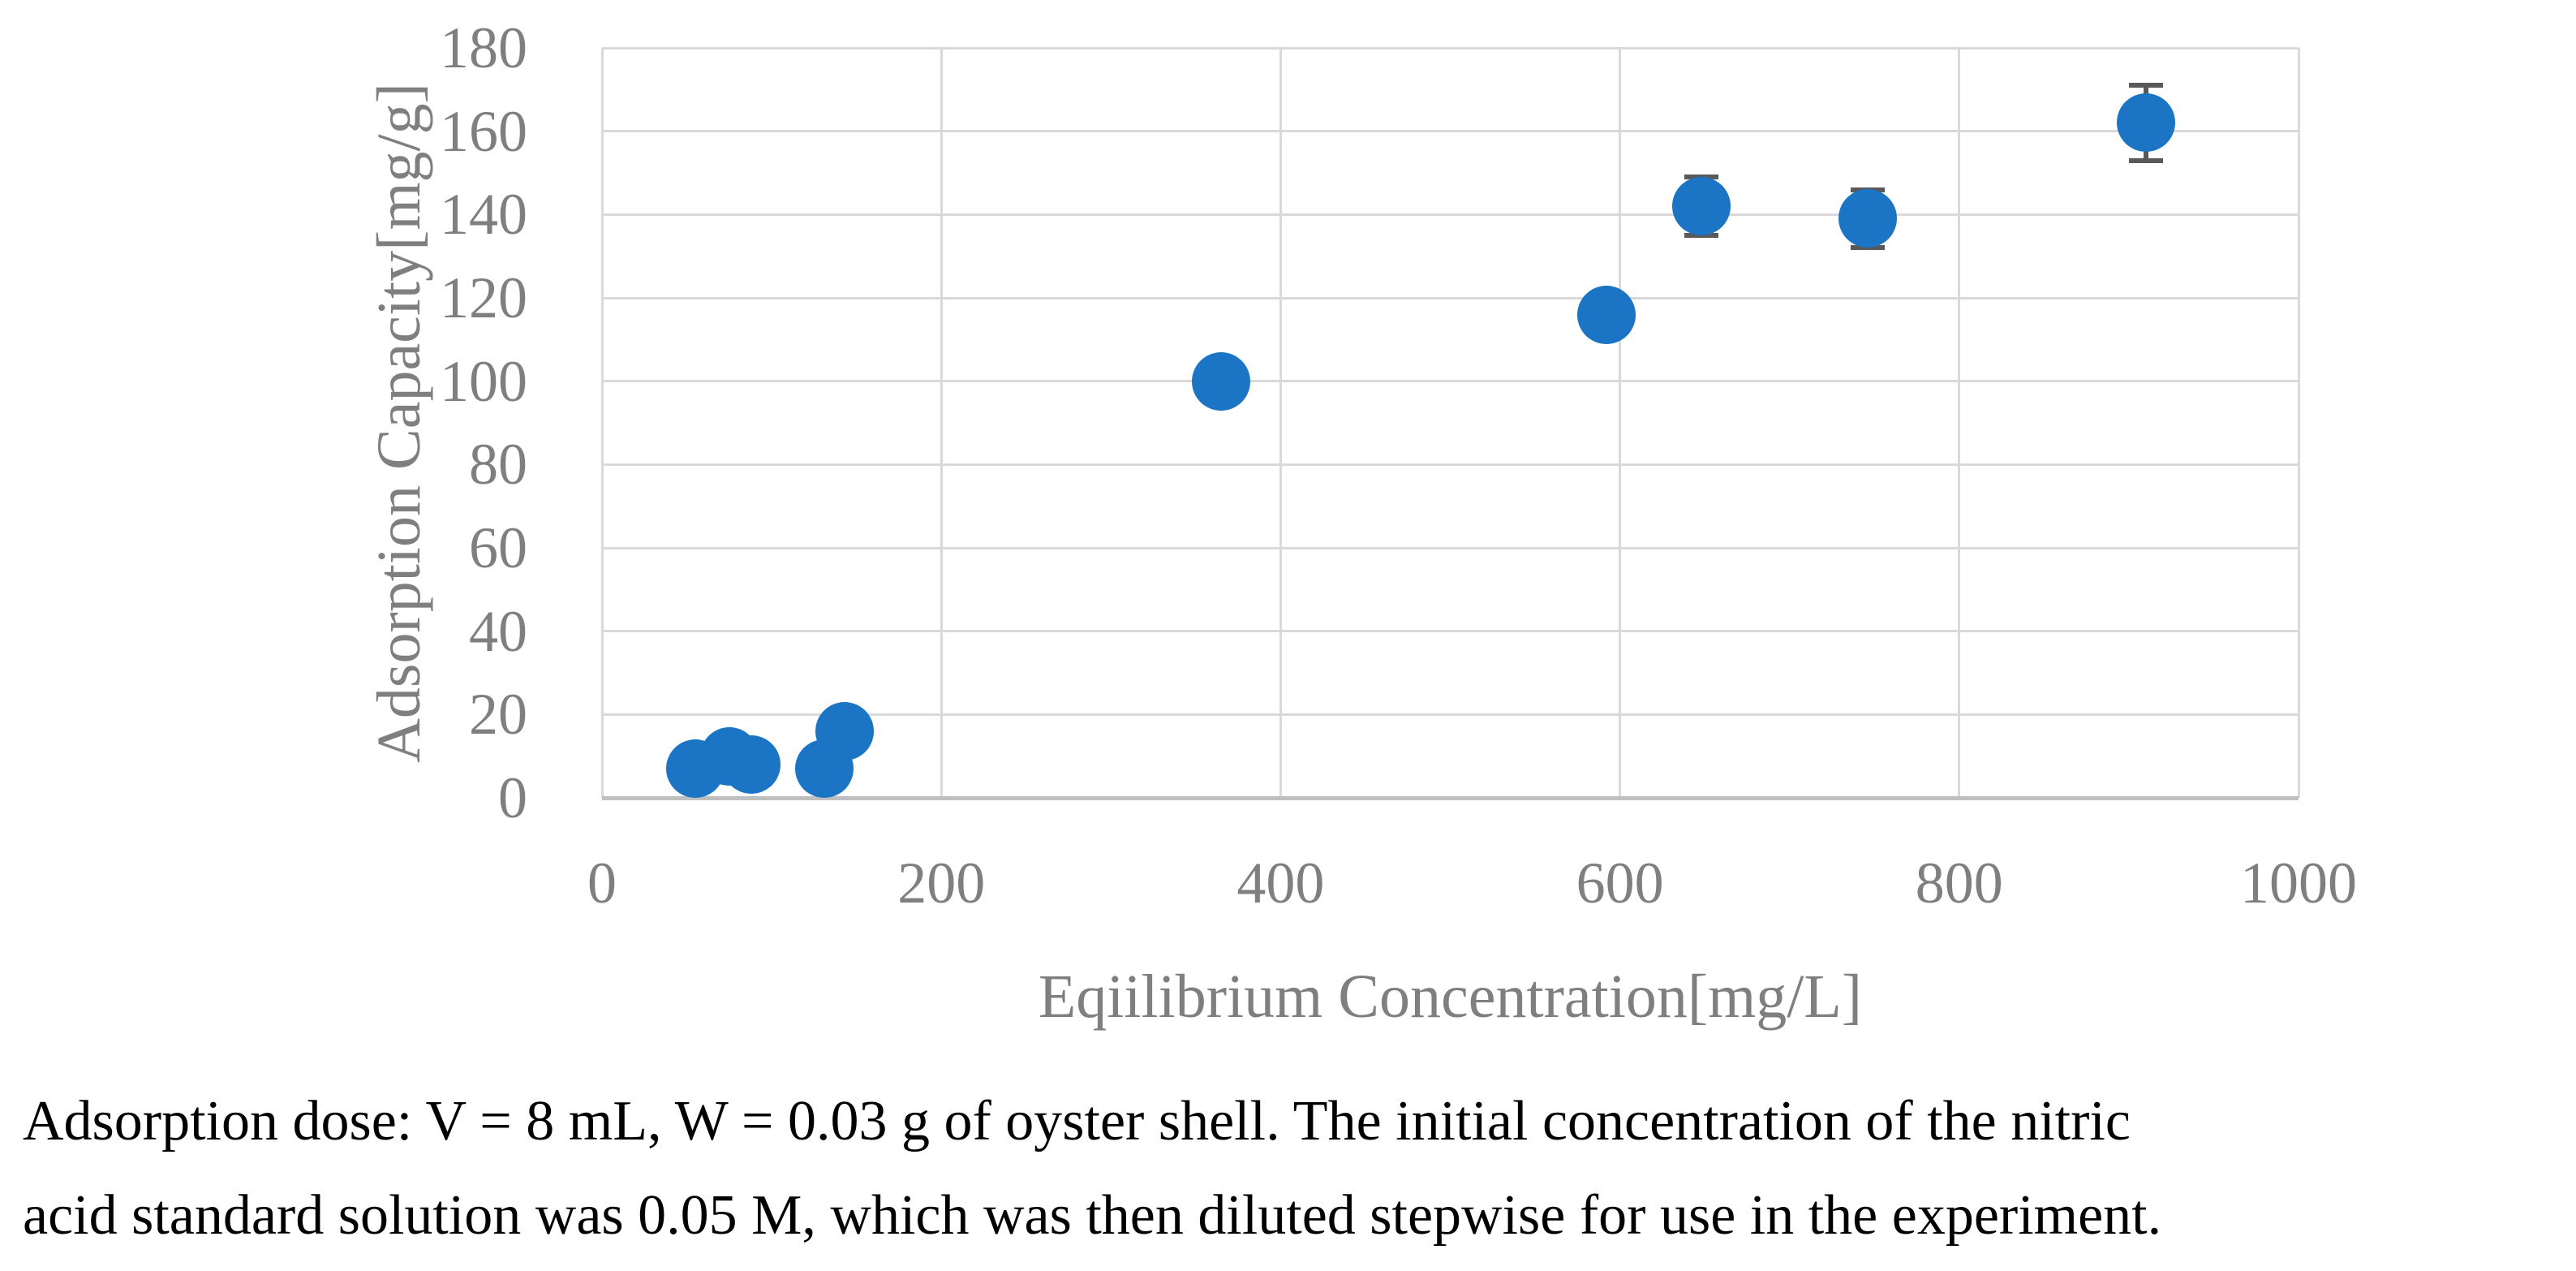  What do you see at coordinates (1450, 798) in the screenshot?
I see `x-axis-line` at bounding box center [1450, 798].